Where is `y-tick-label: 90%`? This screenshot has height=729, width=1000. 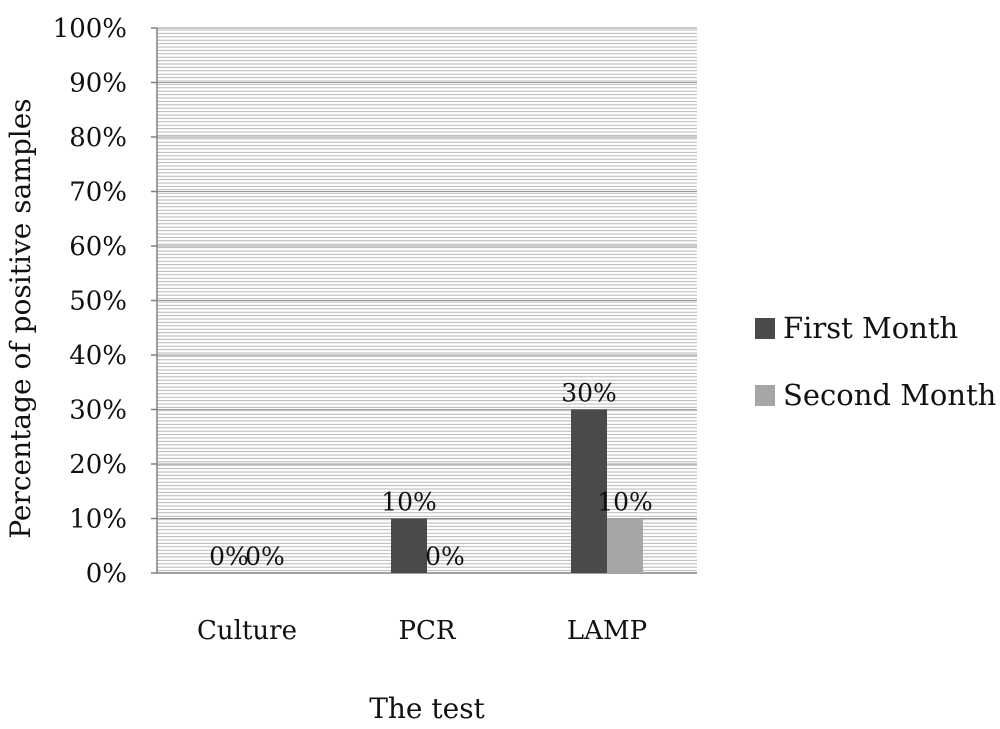 y-tick-label: 90% is located at coordinates (98, 84).